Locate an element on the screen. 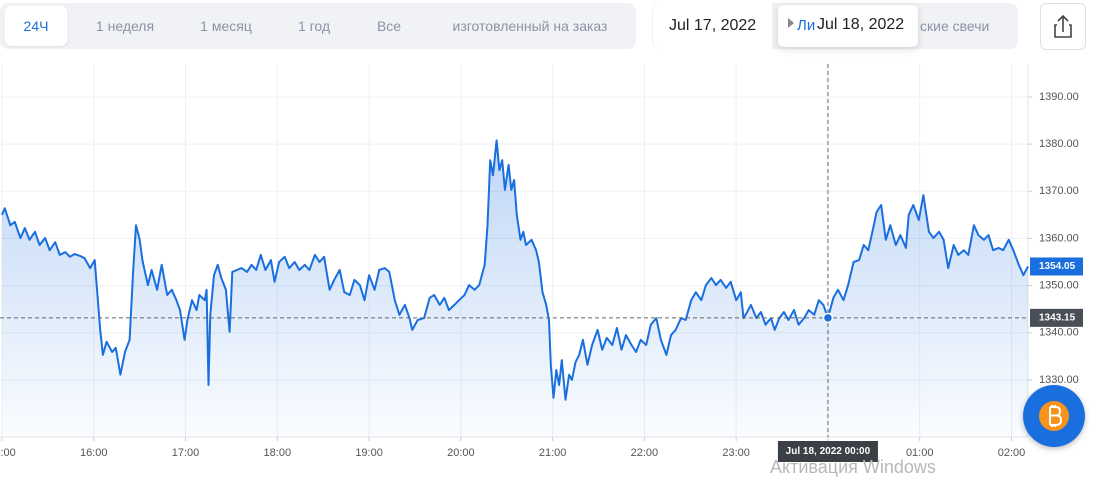  crosshair-x-box is located at coordinates (827, 451).